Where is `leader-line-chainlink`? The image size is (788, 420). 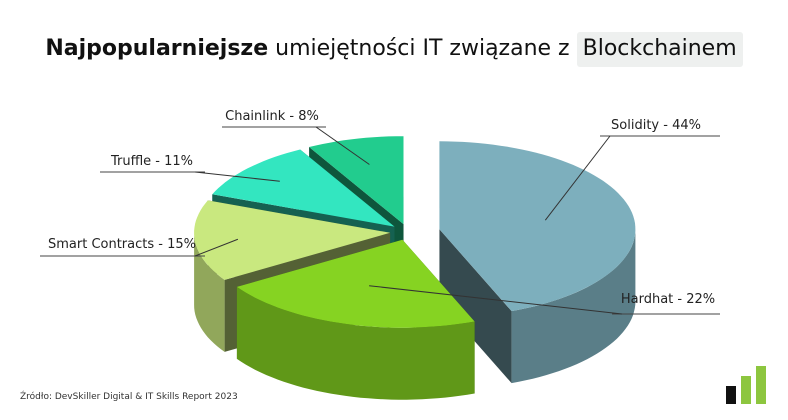
leader-line-chainlink is located at coordinates (342, 145).